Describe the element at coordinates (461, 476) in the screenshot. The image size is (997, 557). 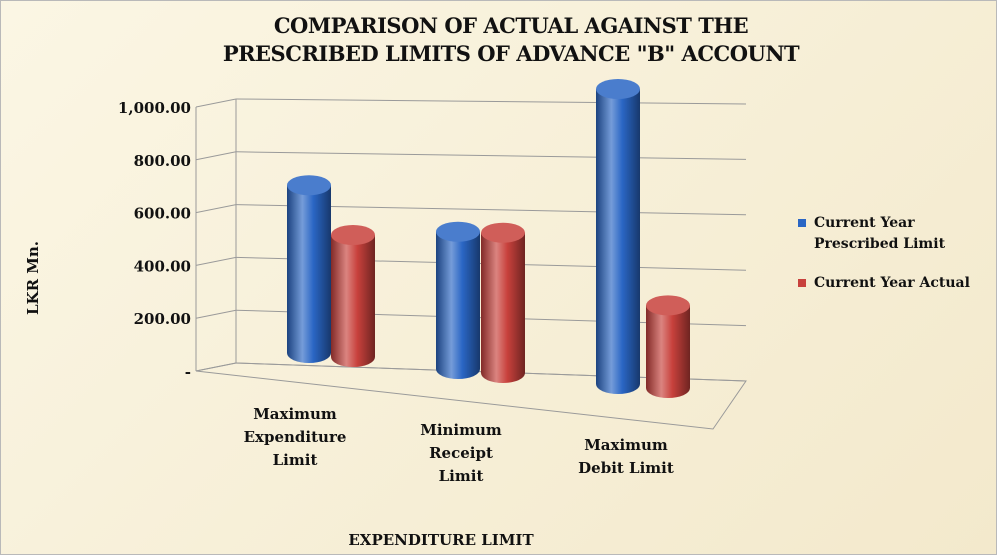
I see `x-tick-label-1-line-2: Limit` at that location.